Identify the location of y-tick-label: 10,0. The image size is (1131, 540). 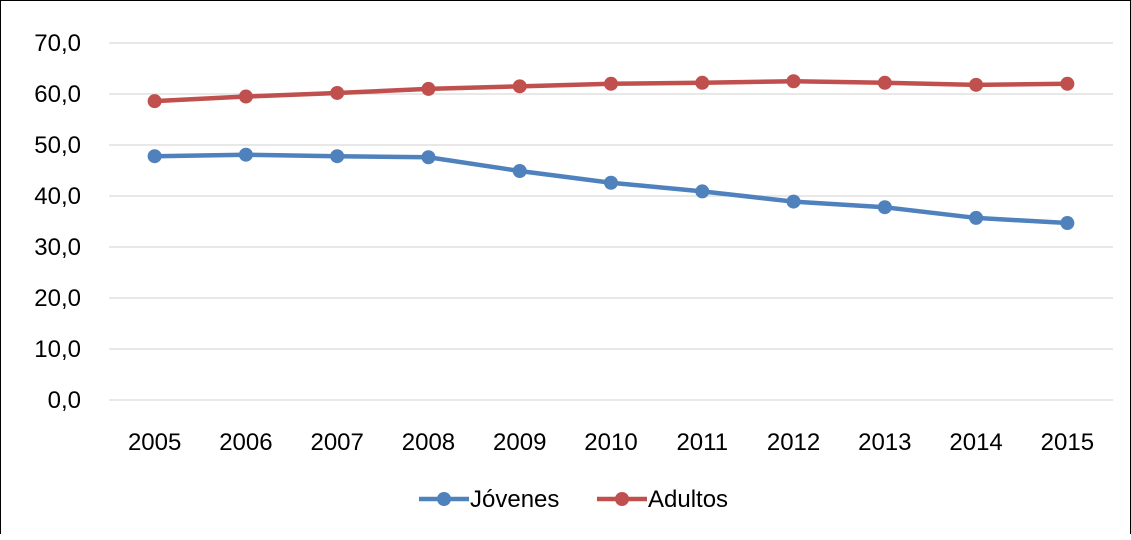
(57, 349).